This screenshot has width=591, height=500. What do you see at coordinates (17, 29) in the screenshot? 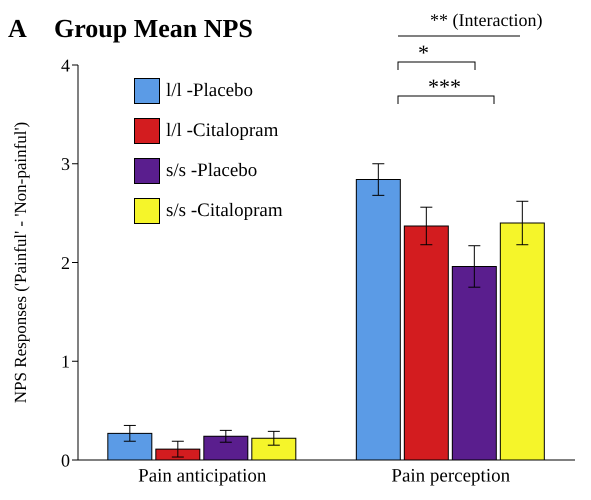
I see `text: A` at bounding box center [17, 29].